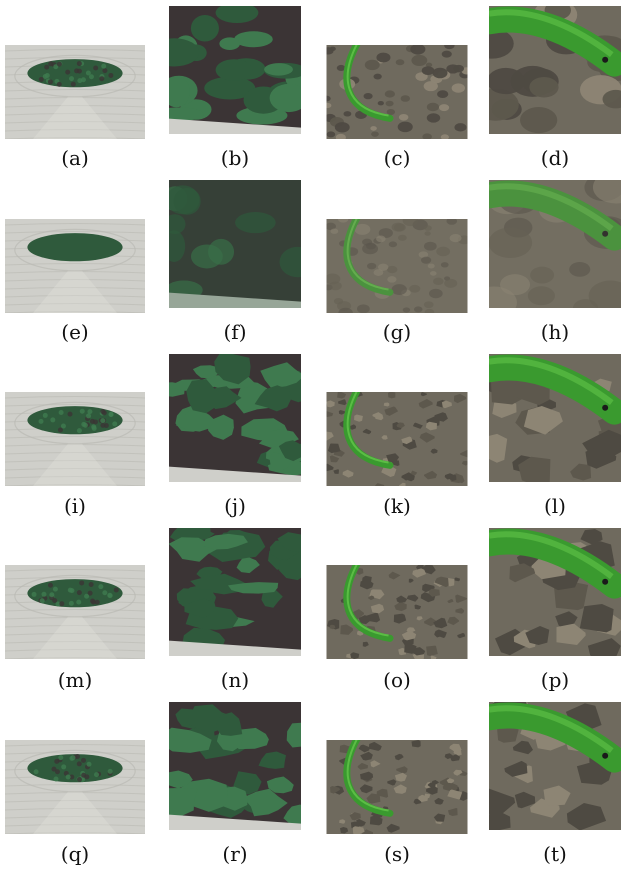 Image resolution: width=622 pixels, height=870 pixels. I want to click on panel-caption: (s), so click(397, 854).